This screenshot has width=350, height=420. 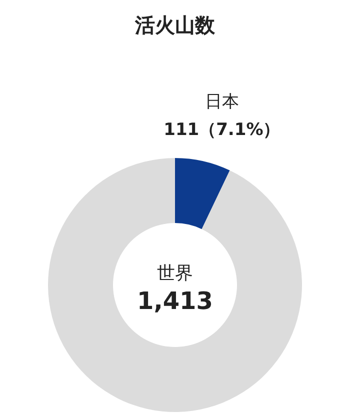 What do you see at coordinates (221, 102) in the screenshot?
I see `slice-label: 日本` at bounding box center [221, 102].